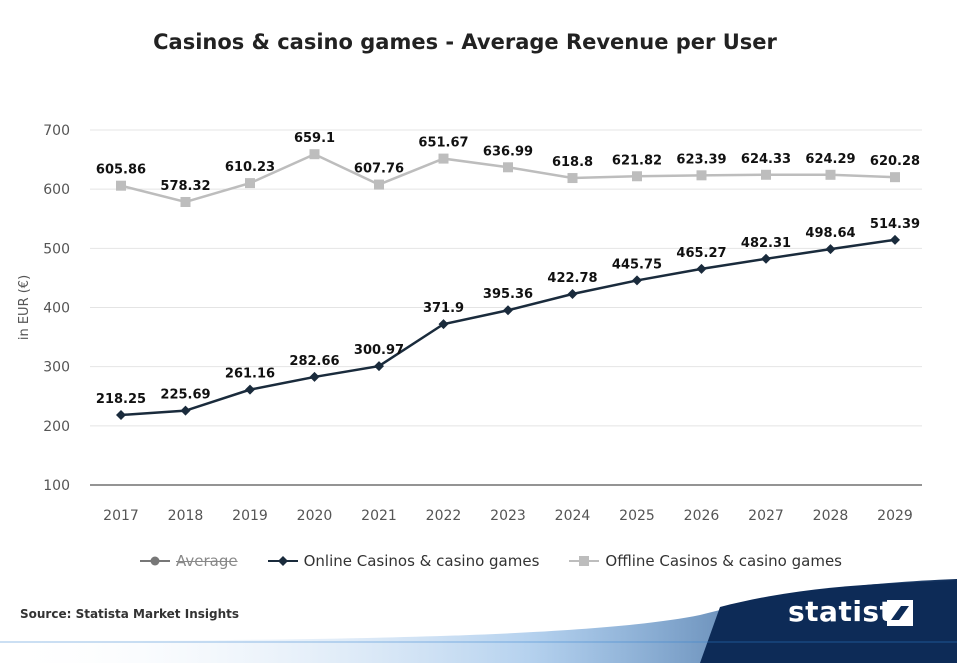 The width and height of the screenshot is (957, 663). What do you see at coordinates (121, 399) in the screenshot?
I see `data-label: 218.25` at bounding box center [121, 399].